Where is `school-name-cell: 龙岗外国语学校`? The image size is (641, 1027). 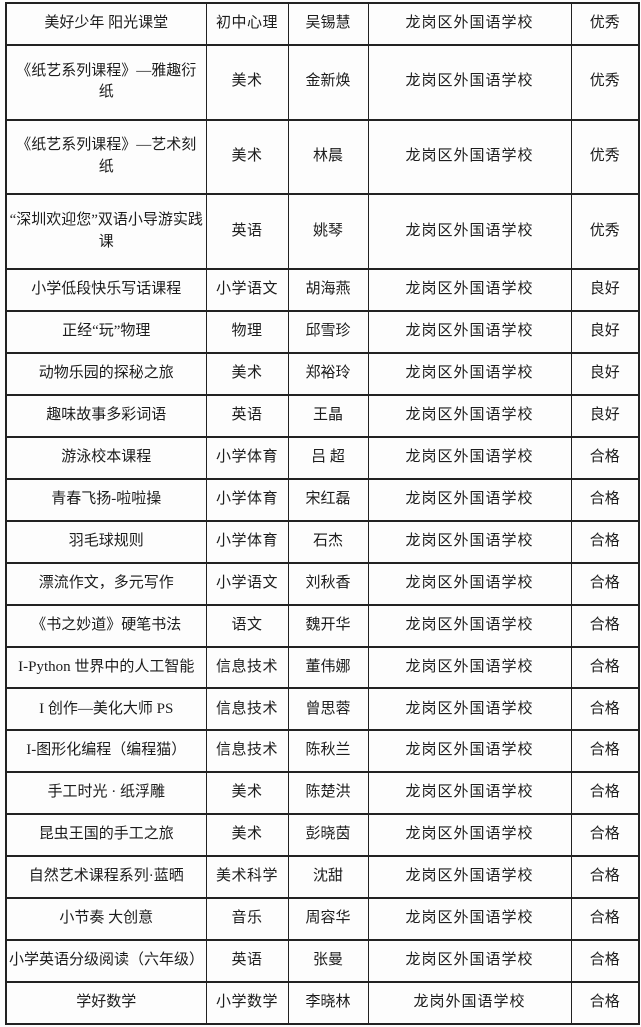
school-name-cell: 龙岗外国语学校 is located at coordinates (469, 1003).